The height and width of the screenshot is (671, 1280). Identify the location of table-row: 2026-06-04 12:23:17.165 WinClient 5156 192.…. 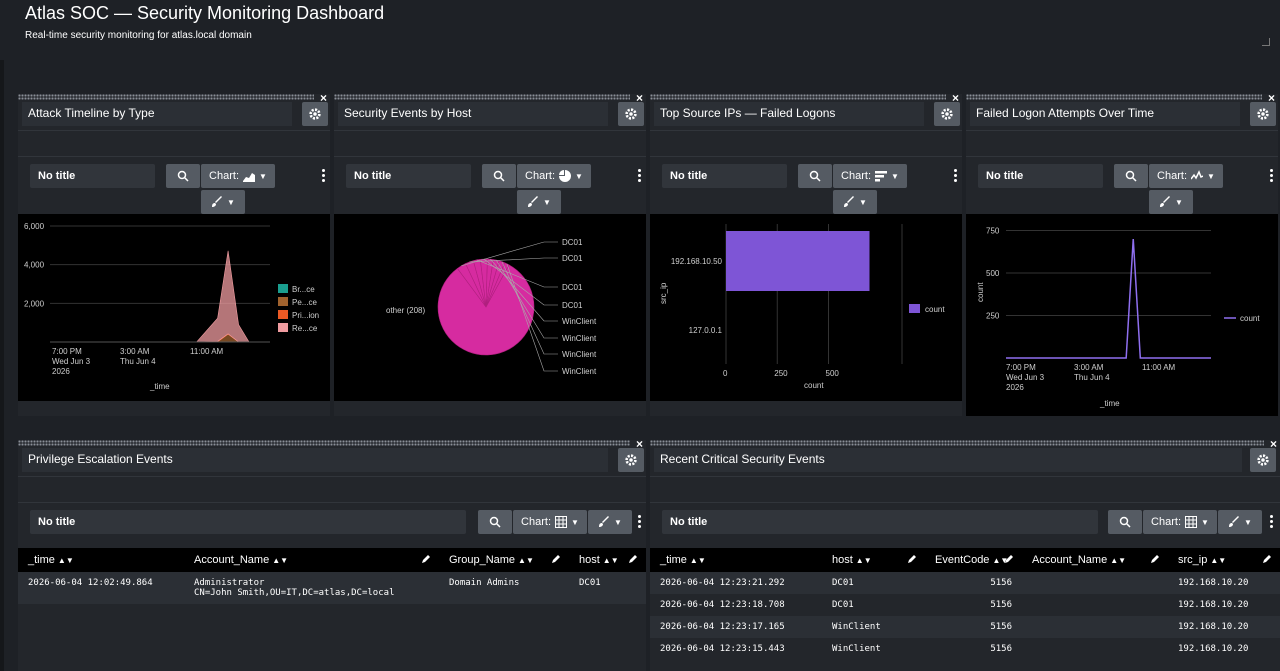
(965, 627).